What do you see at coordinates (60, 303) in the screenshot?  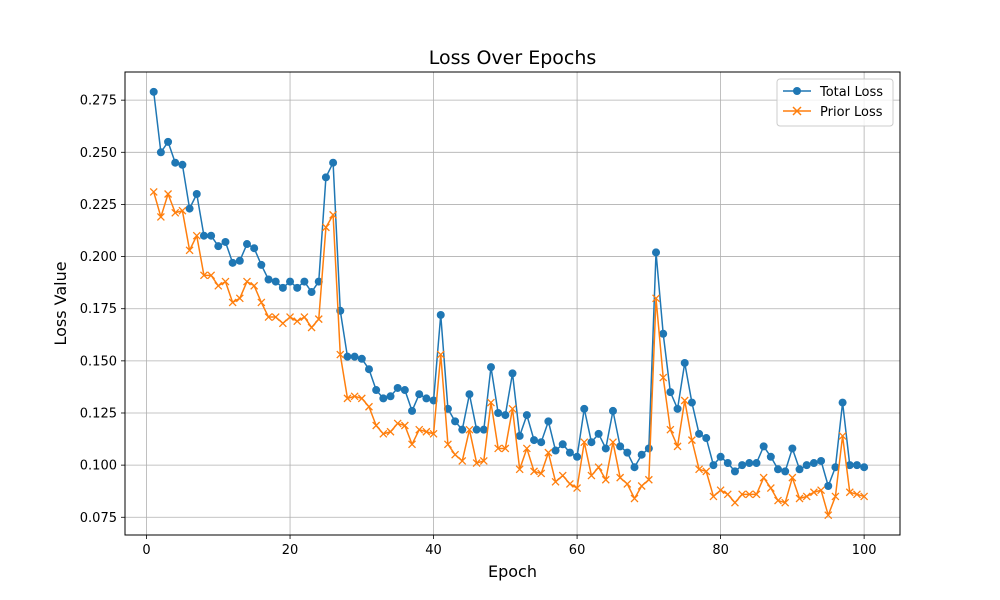 I see `y-axis-label: Loss Value` at bounding box center [60, 303].